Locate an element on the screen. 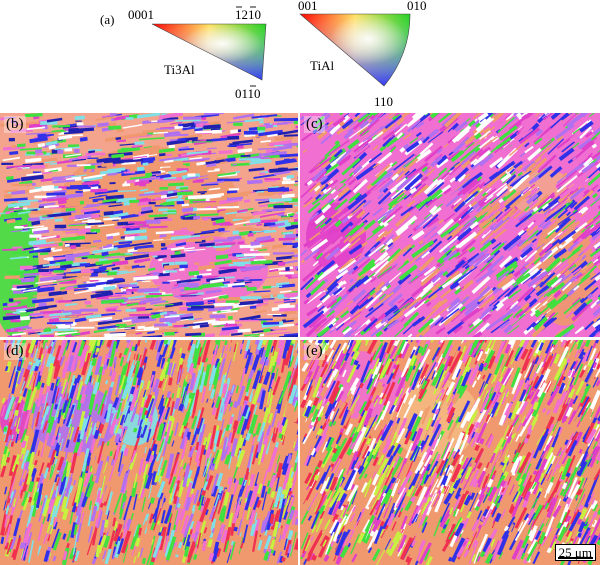  ti3al-corner-right: 1210 is located at coordinates (248, 14).